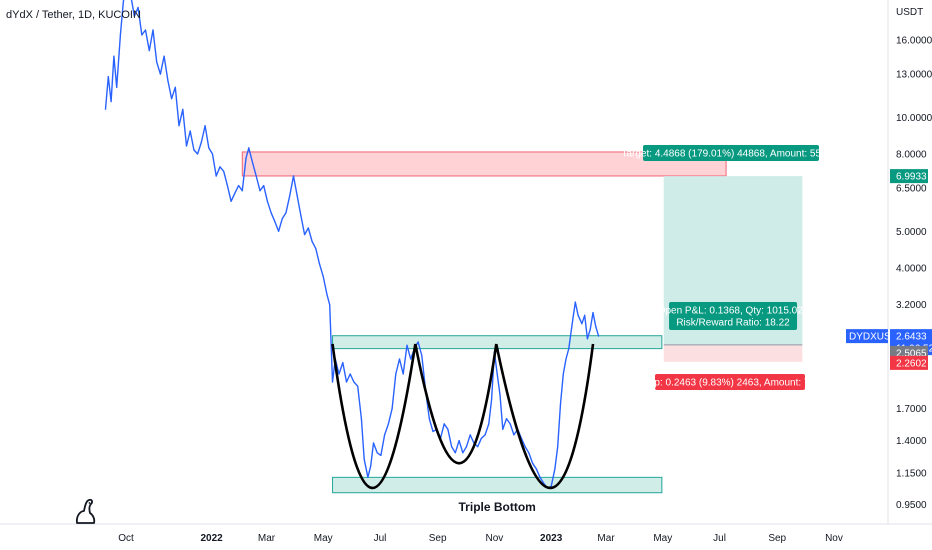 This screenshot has width=932, height=550. I want to click on stop-label-text: Stop: 0.2463 (9.83%) 2463, Amount: 750, so click(730, 383).